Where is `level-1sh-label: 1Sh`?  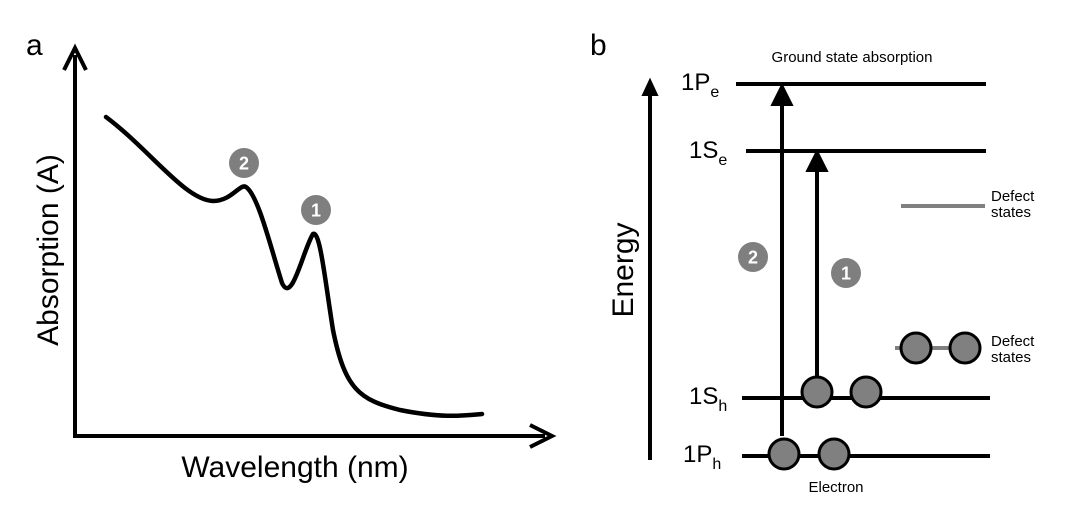 level-1sh-label: 1Sh is located at coordinates (708, 399).